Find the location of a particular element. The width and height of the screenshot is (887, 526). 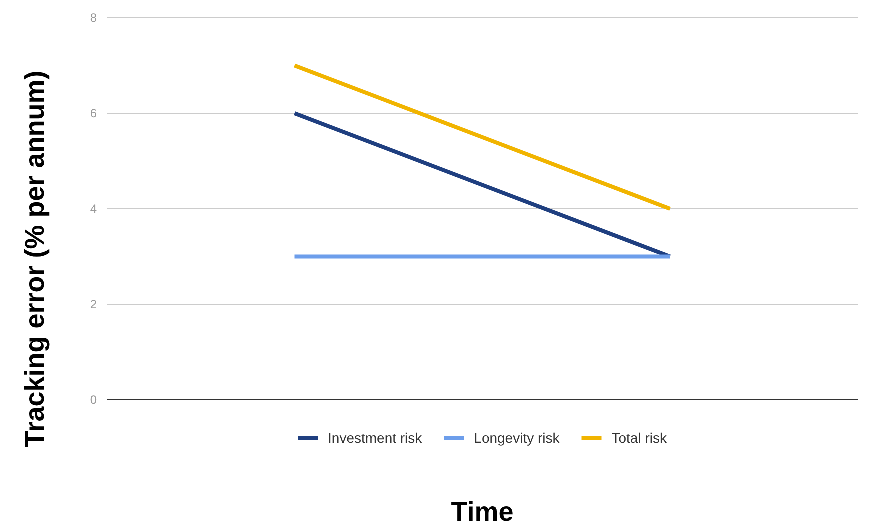

y-tick-label: 8 is located at coordinates (94, 17).